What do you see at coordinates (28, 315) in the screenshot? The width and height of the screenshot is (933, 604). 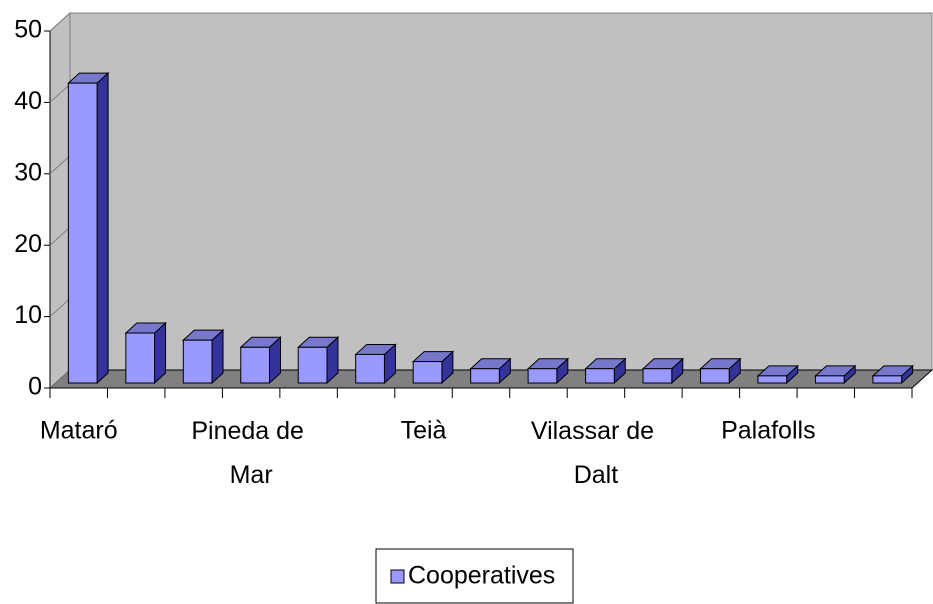 I see `y-tick-label: 10` at bounding box center [28, 315].